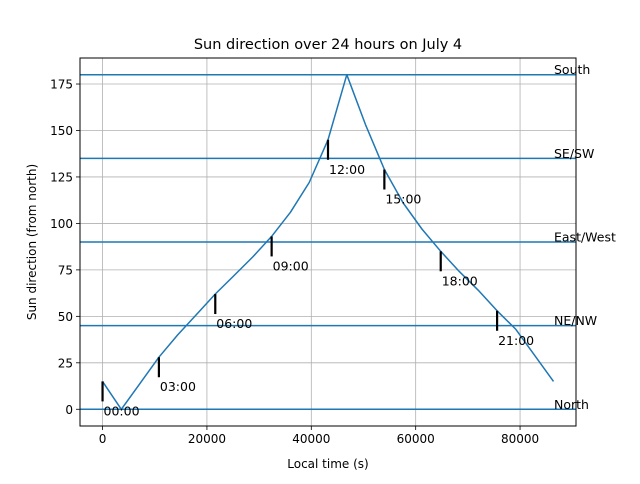  Describe the element at coordinates (572, 69) in the screenshot. I see `reference-label: South` at that location.